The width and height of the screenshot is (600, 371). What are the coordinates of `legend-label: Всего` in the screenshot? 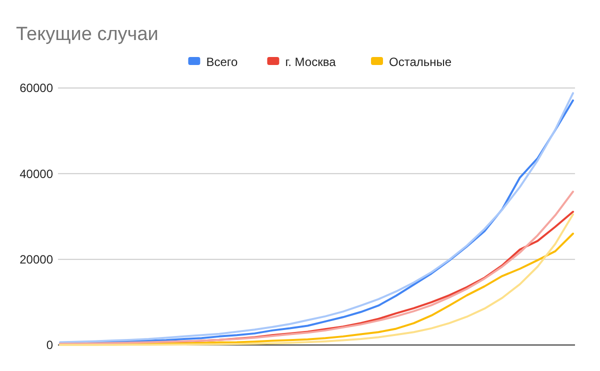 It's located at (222, 62).